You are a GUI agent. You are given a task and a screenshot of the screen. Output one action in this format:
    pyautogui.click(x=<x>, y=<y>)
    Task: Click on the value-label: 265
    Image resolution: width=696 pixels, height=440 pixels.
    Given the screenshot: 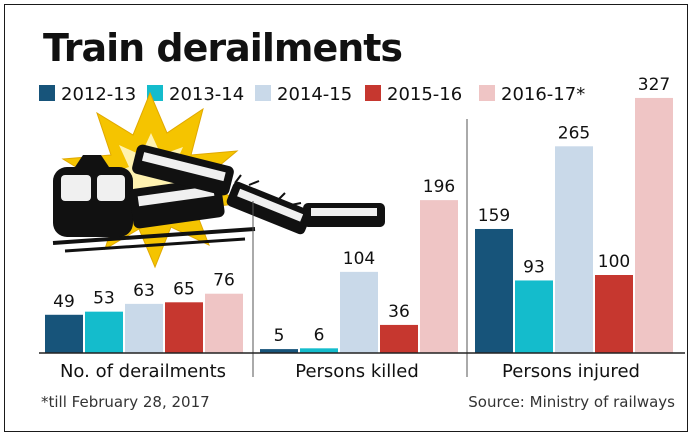 What is the action you would take?
    pyautogui.click(x=574, y=133)
    